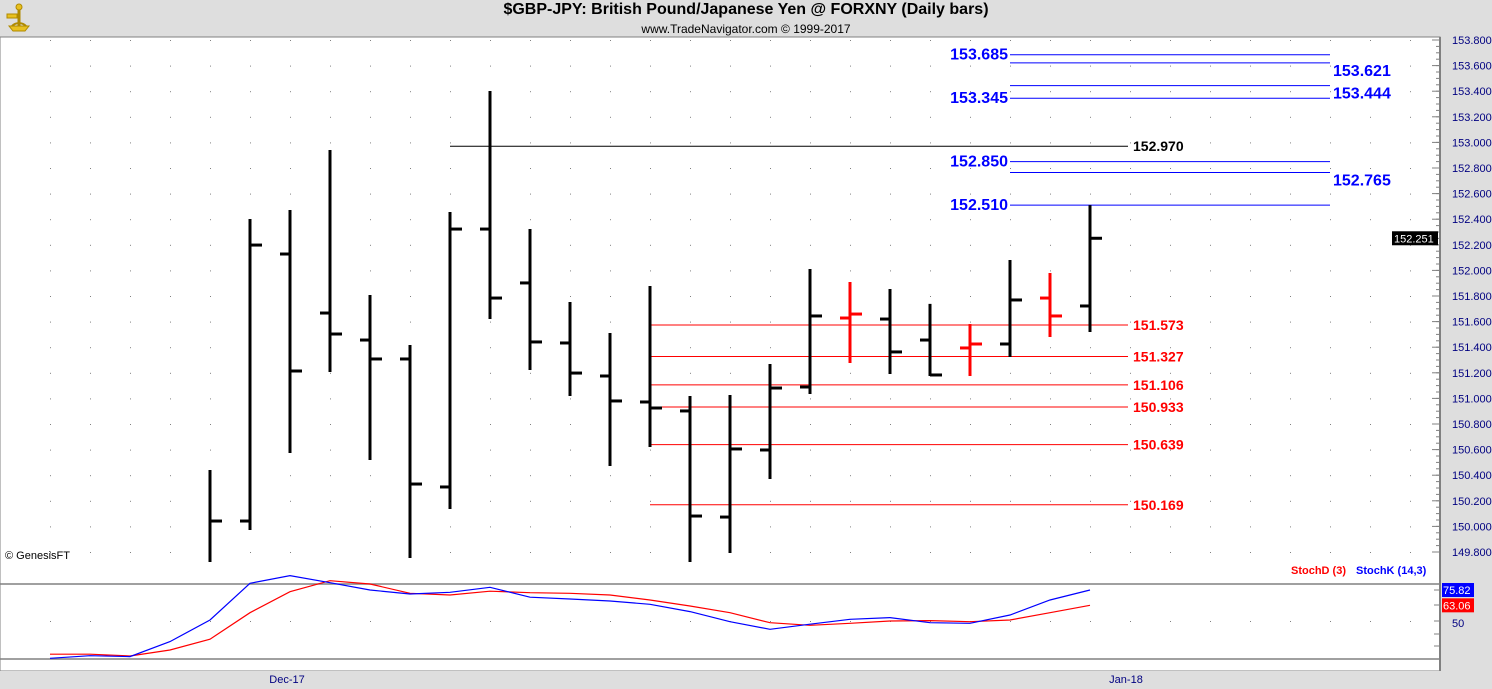 This screenshot has height=689, width=1492. I want to click on stoch-d-value-badge, so click(1458, 605).